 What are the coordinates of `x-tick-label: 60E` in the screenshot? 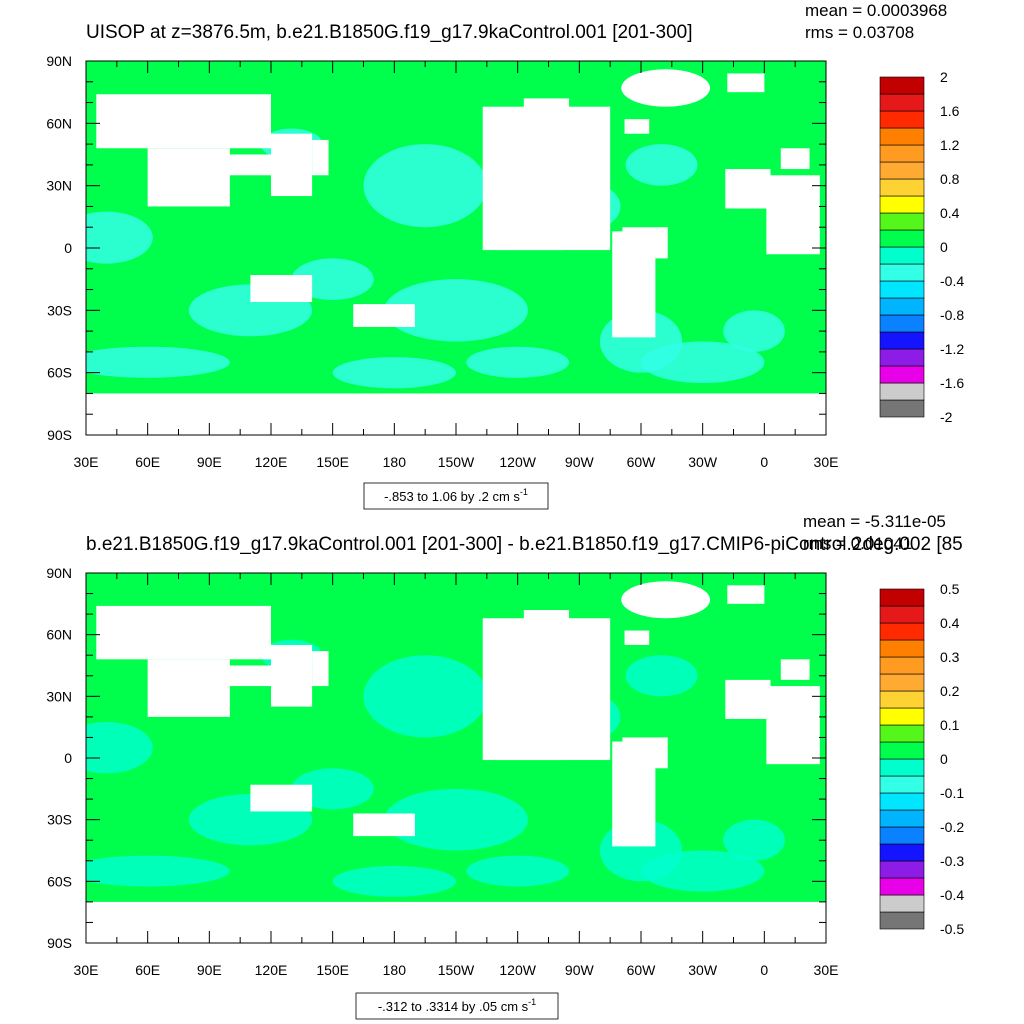 It's located at (147, 462).